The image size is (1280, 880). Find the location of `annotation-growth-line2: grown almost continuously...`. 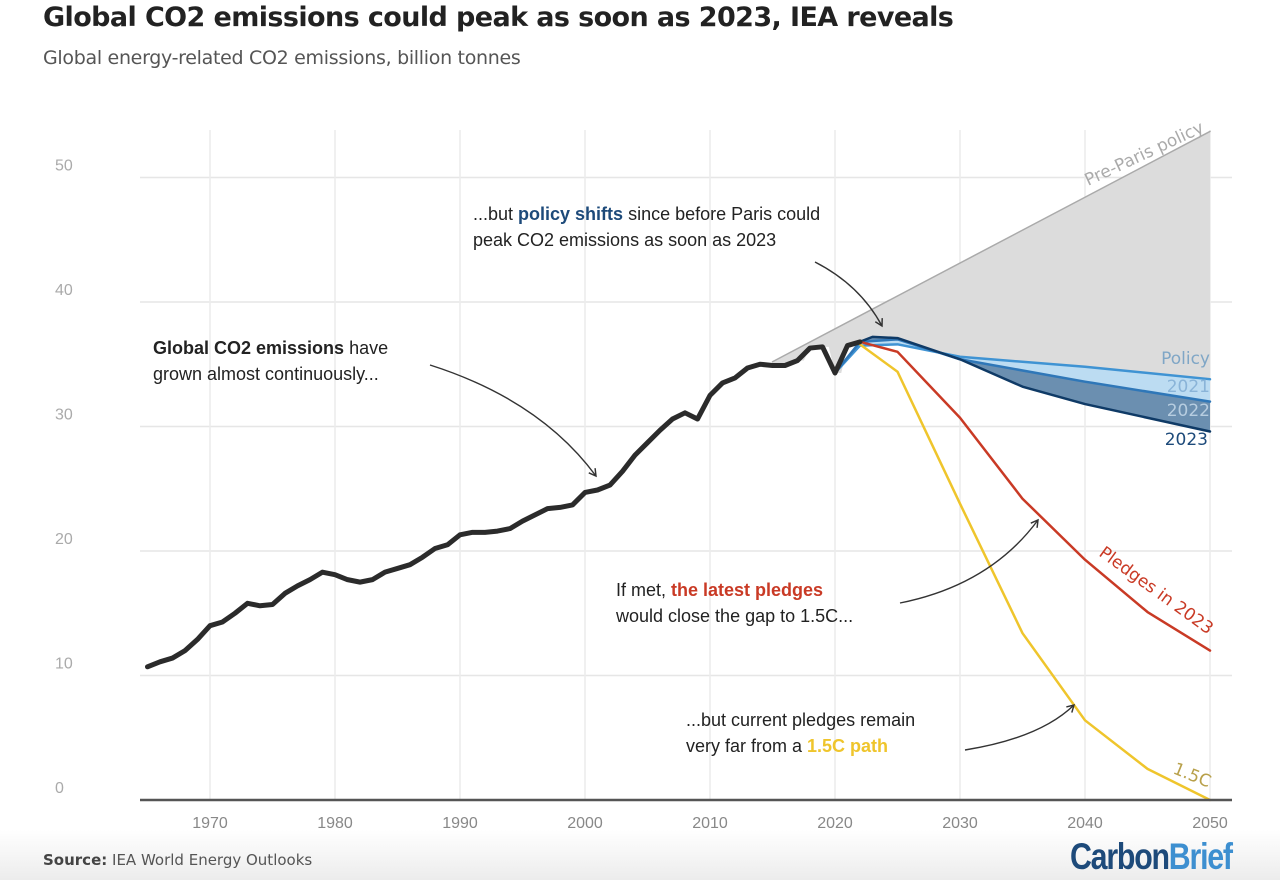

annotation-growth-line2: grown almost continuously... is located at coordinates (266, 374).